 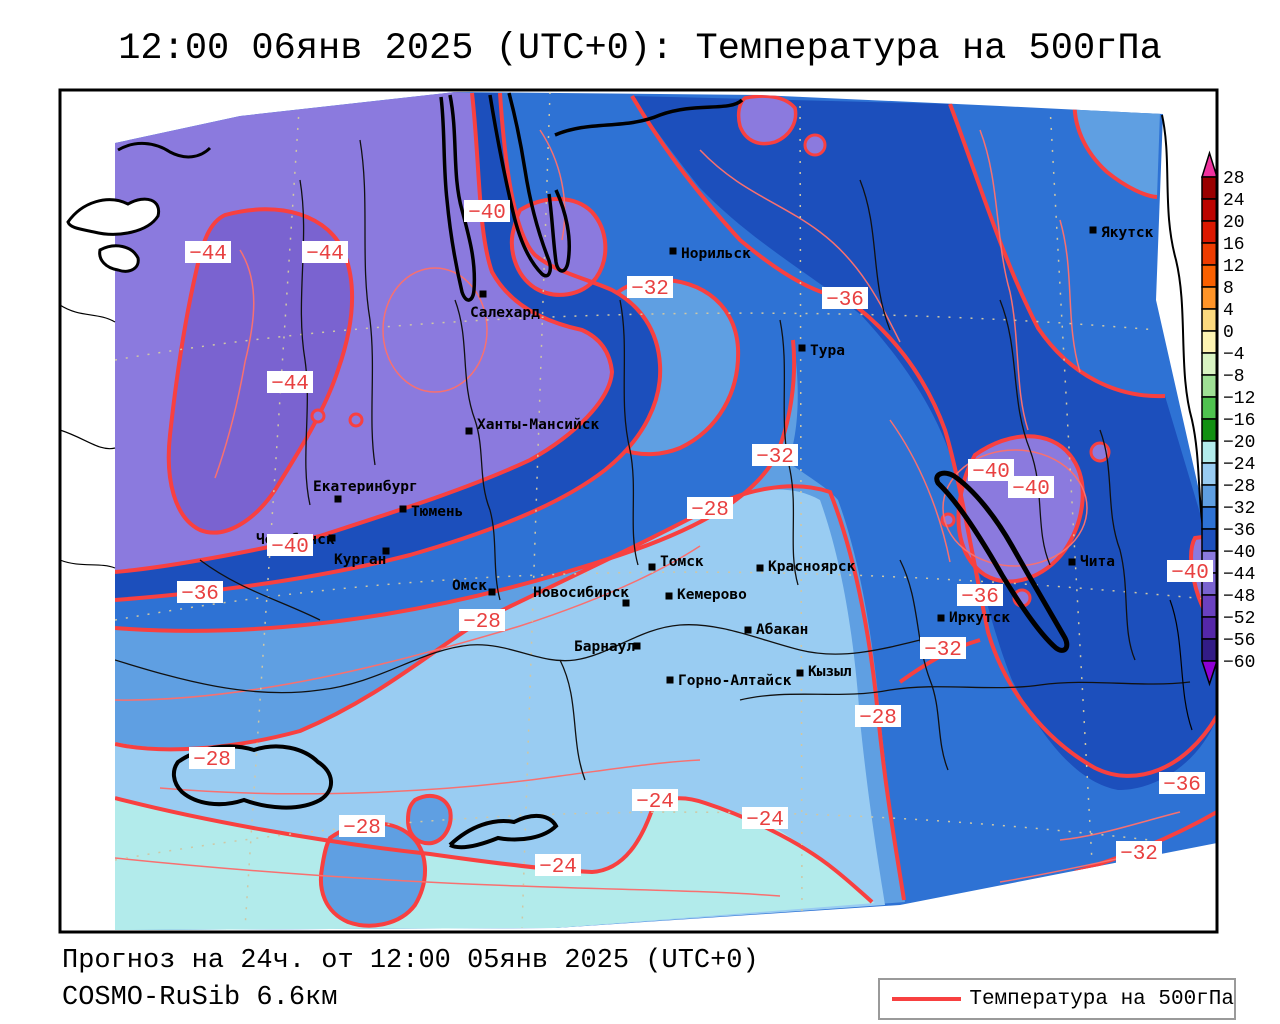 I want to click on colorbar-tick-label: −52, so click(x=1239, y=619).